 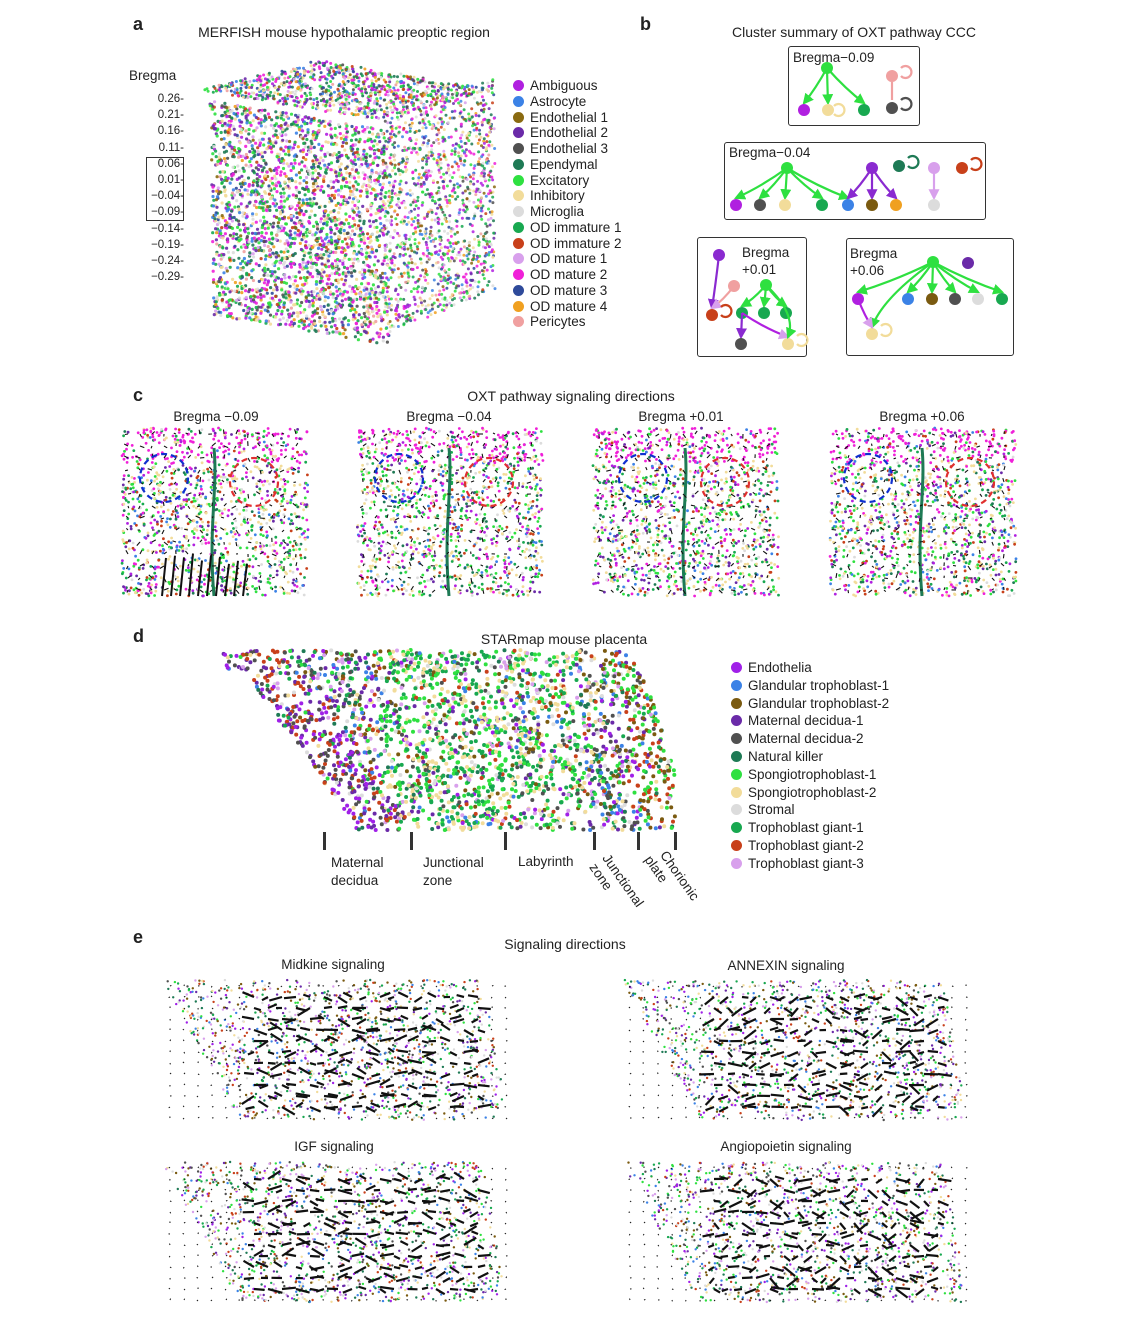 What do you see at coordinates (922, 416) in the screenshot?
I see `panel-c-subtitle: Bregma +0.06` at bounding box center [922, 416].